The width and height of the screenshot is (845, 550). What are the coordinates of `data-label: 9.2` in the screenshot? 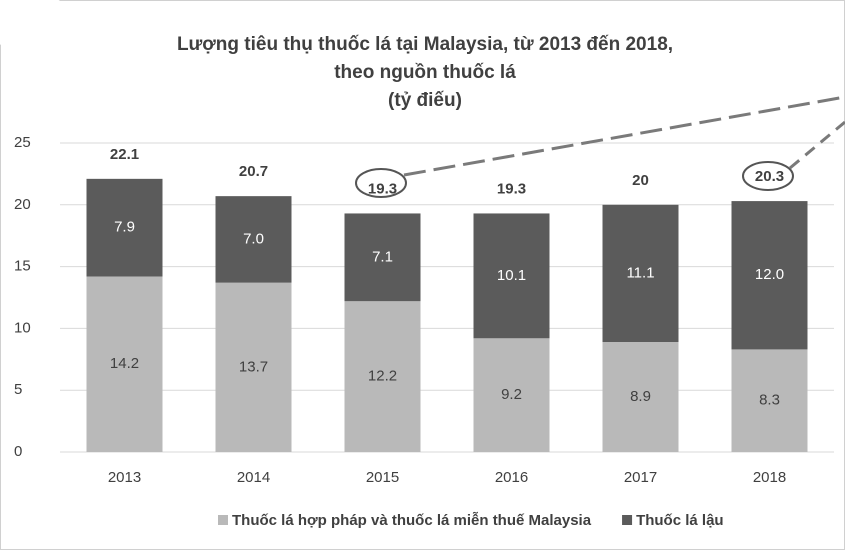 It's located at (511, 394).